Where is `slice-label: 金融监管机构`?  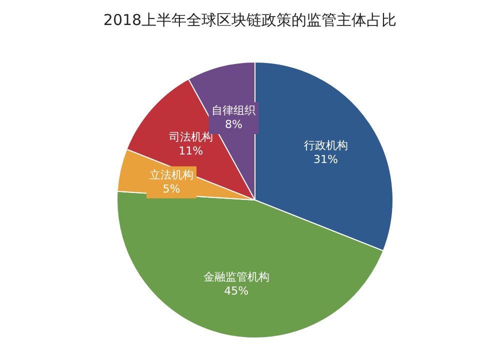 slice-label: 金融监管机构 is located at coordinates (236, 277).